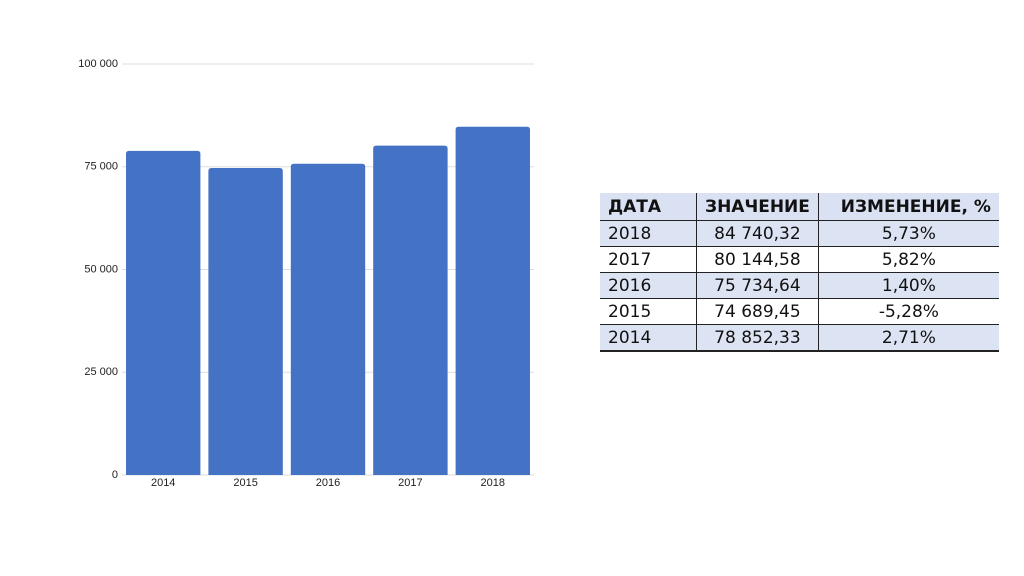 Image resolution: width=1024 pixels, height=576 pixels. What do you see at coordinates (908, 259) in the screenshot?
I see `table-cell: 5,82%` at bounding box center [908, 259].